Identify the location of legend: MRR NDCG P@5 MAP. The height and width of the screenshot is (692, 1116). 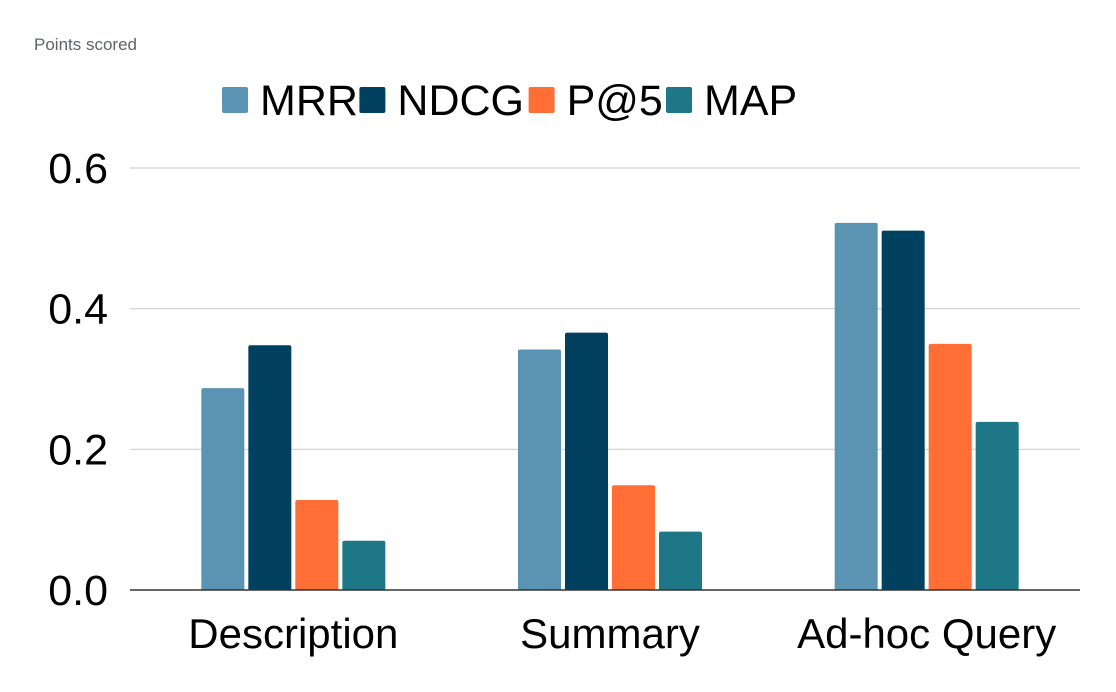
(509, 101).